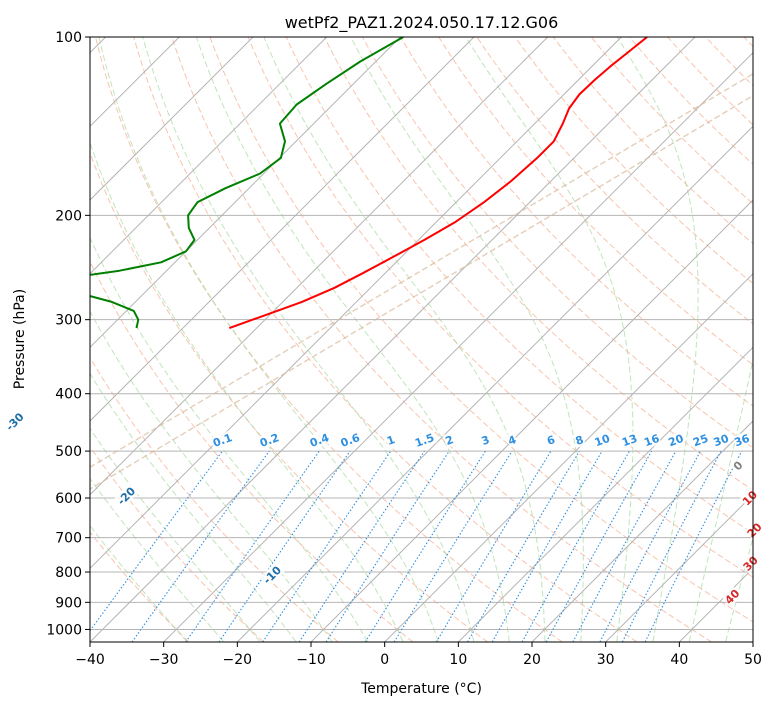  Describe the element at coordinates (68, 321) in the screenshot. I see `y-tick-label: 300` at that location.